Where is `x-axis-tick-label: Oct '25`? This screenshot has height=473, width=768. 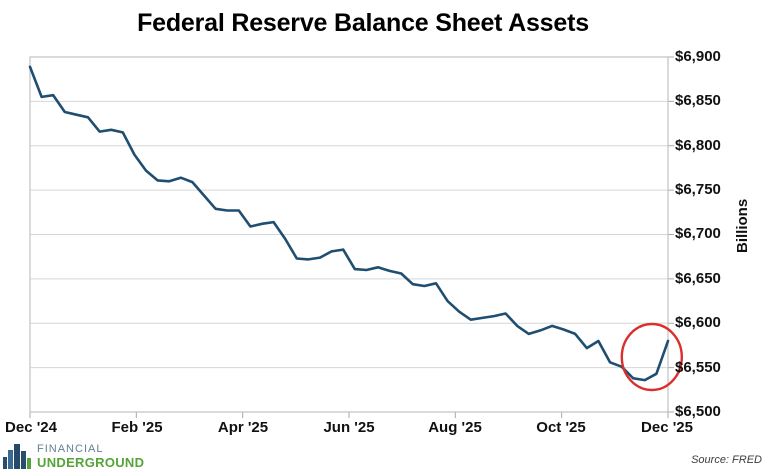 x-axis-tick-label: Oct '25 is located at coordinates (561, 427).